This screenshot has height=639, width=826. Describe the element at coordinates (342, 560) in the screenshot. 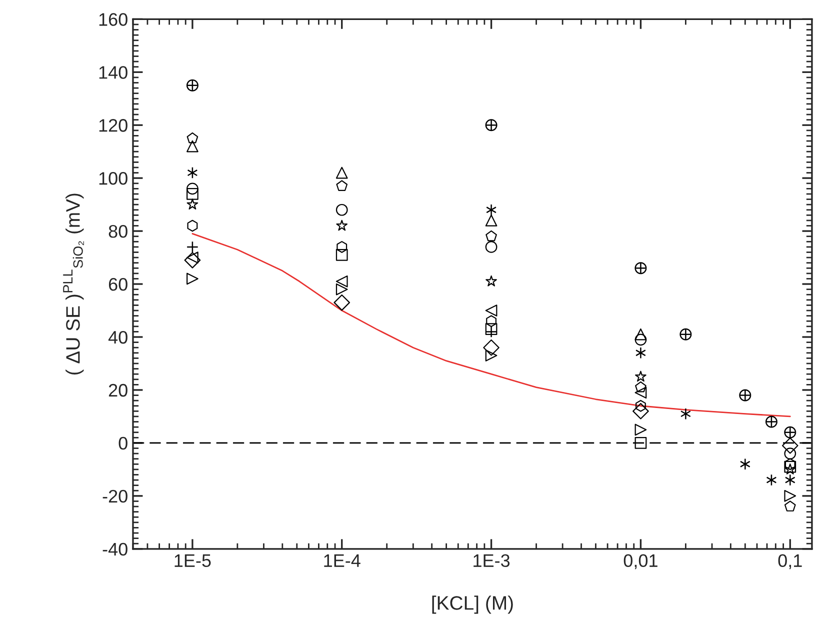

I see `x-tick-label: 1E-4` at that location.